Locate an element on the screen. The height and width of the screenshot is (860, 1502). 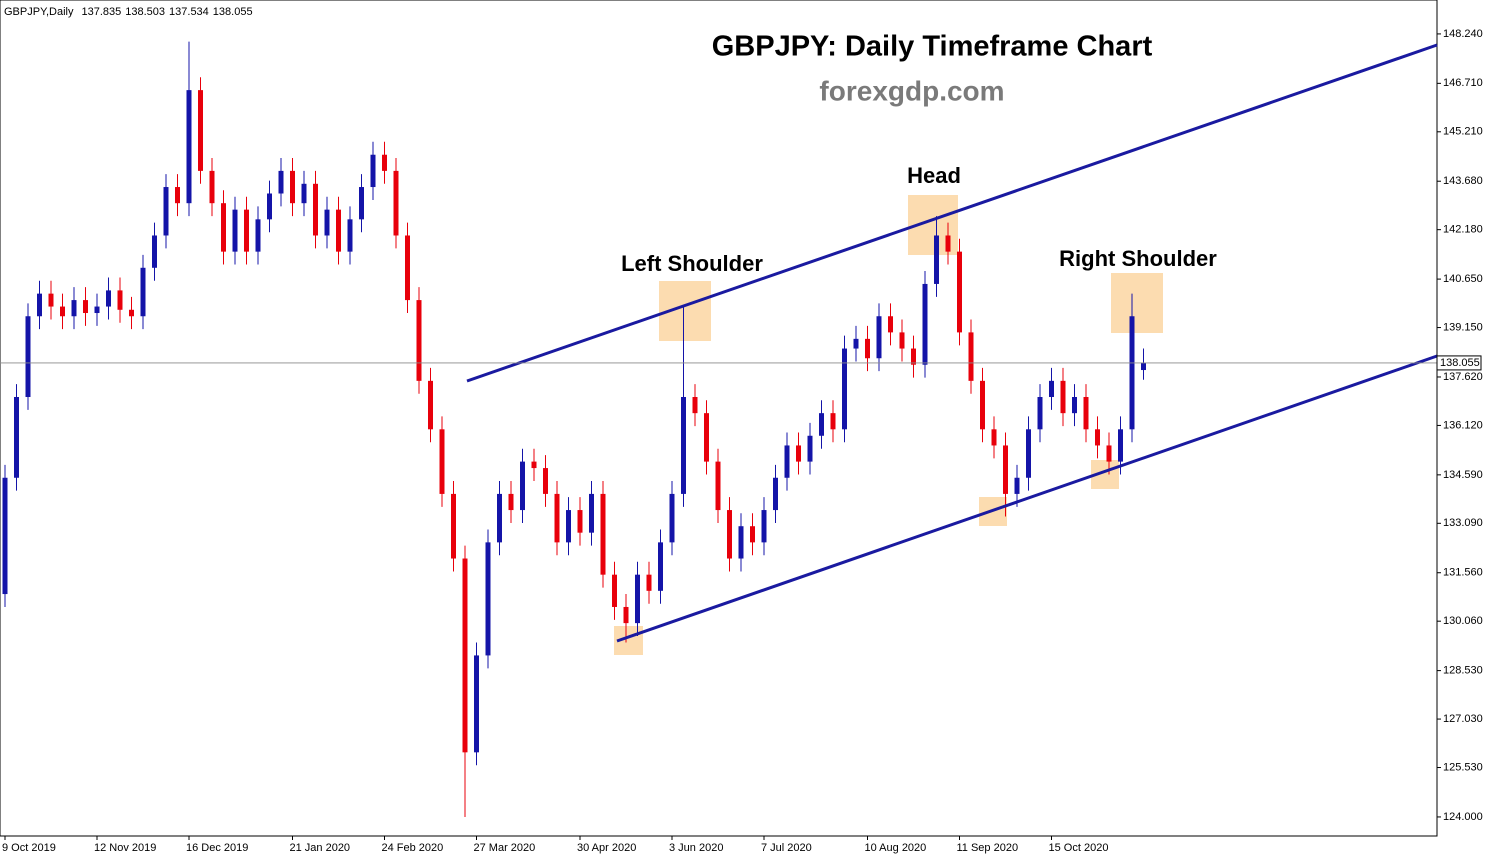
y-tick-label: 130.060 is located at coordinates (1463, 621).